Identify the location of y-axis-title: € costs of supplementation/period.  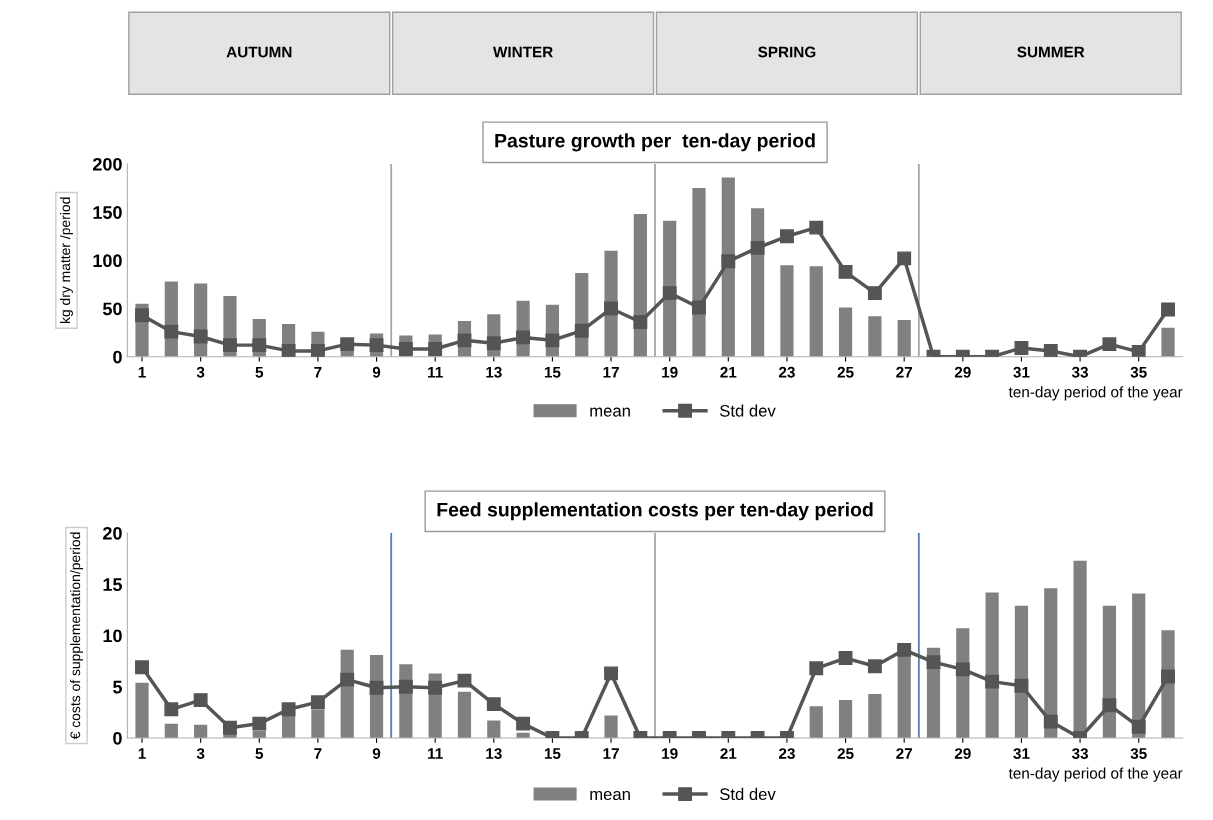
(76, 636).